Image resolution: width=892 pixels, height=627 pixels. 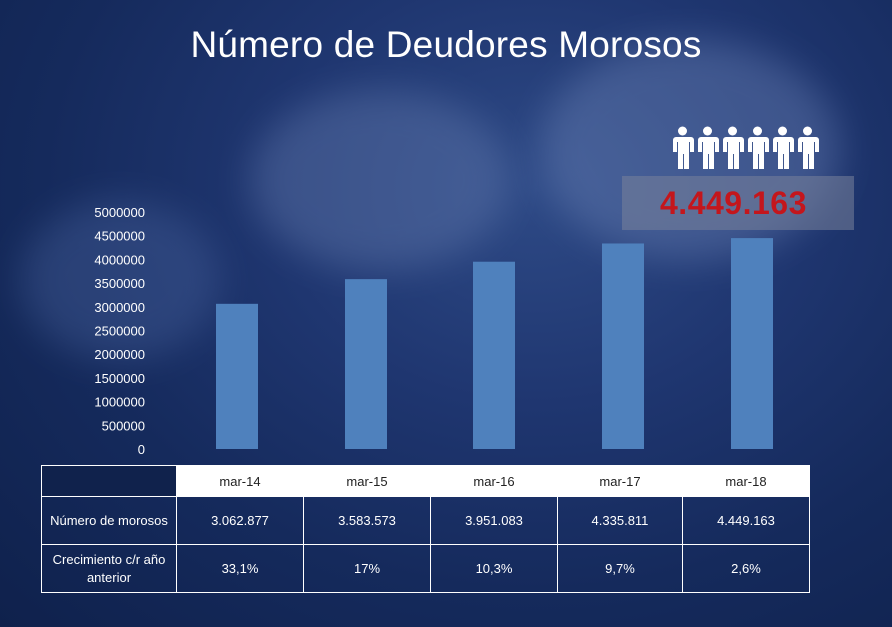 I want to click on y-tick-label: 2500000, so click(x=119, y=331).